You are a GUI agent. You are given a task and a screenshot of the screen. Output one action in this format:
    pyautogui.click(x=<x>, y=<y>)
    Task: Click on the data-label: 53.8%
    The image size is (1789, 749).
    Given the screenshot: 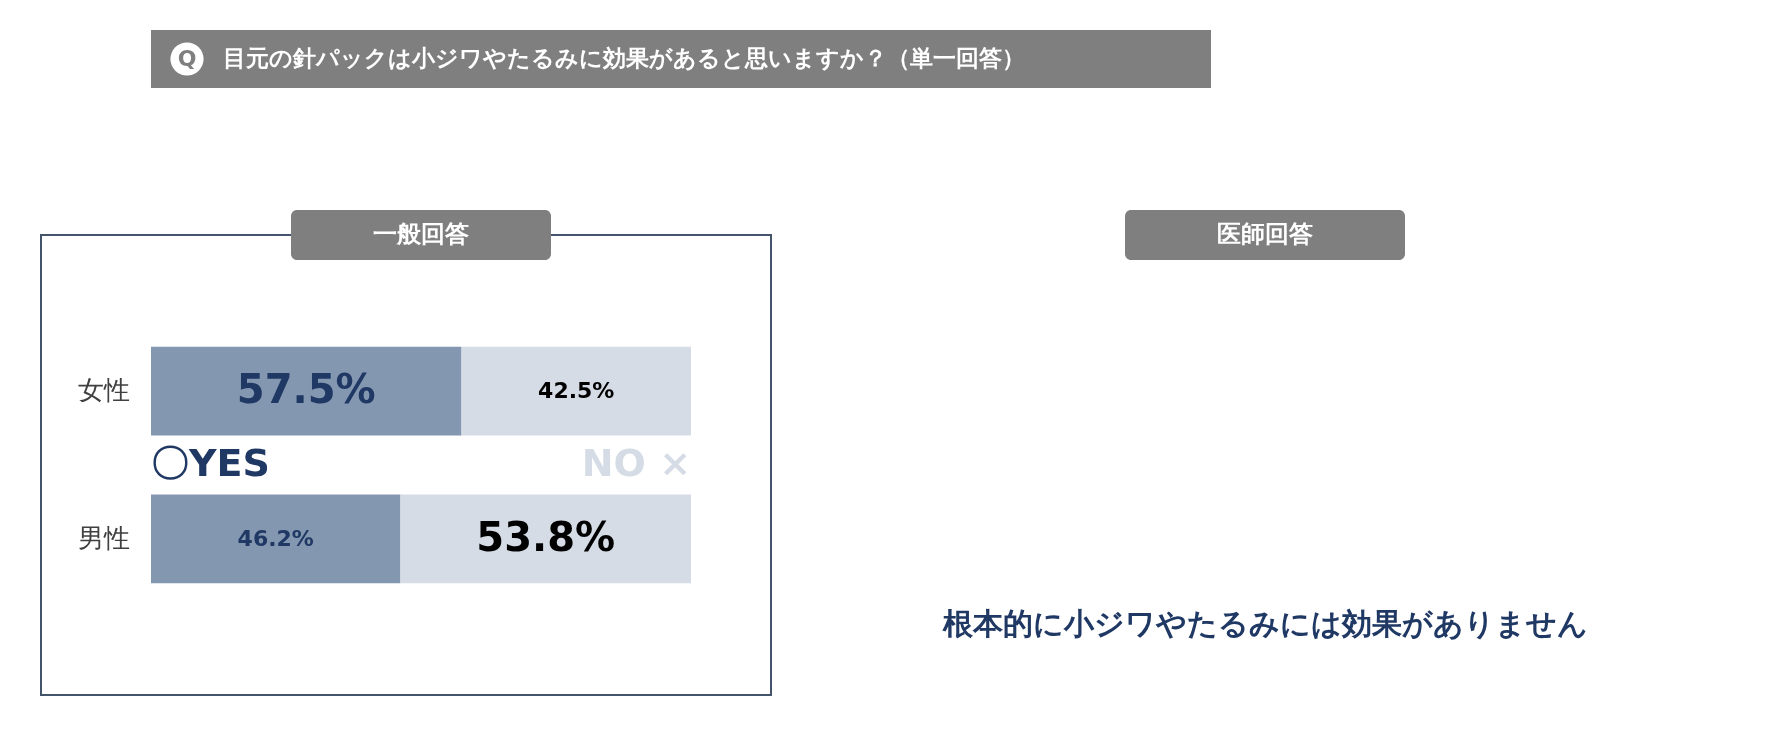 What is the action you would take?
    pyautogui.click(x=546, y=536)
    